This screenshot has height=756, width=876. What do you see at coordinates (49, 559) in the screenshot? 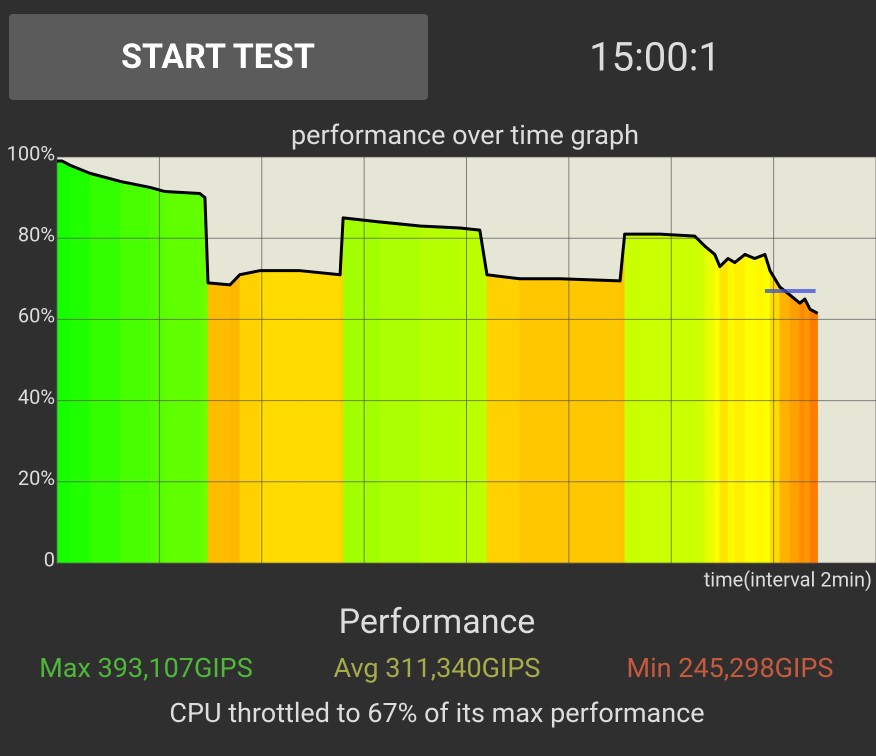
I see `y-tick-label: 0` at bounding box center [49, 559].